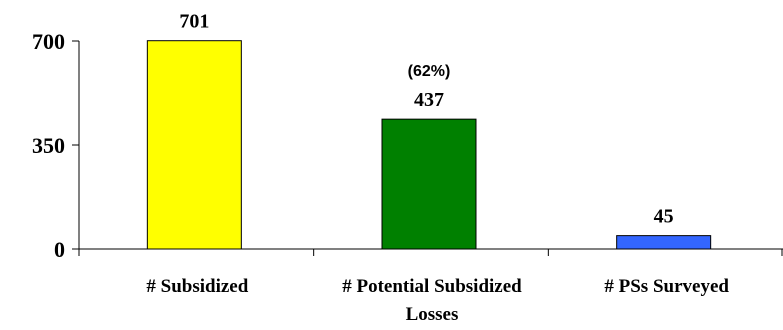  I want to click on x-category-label: # PSs Surveyed, so click(666, 286).